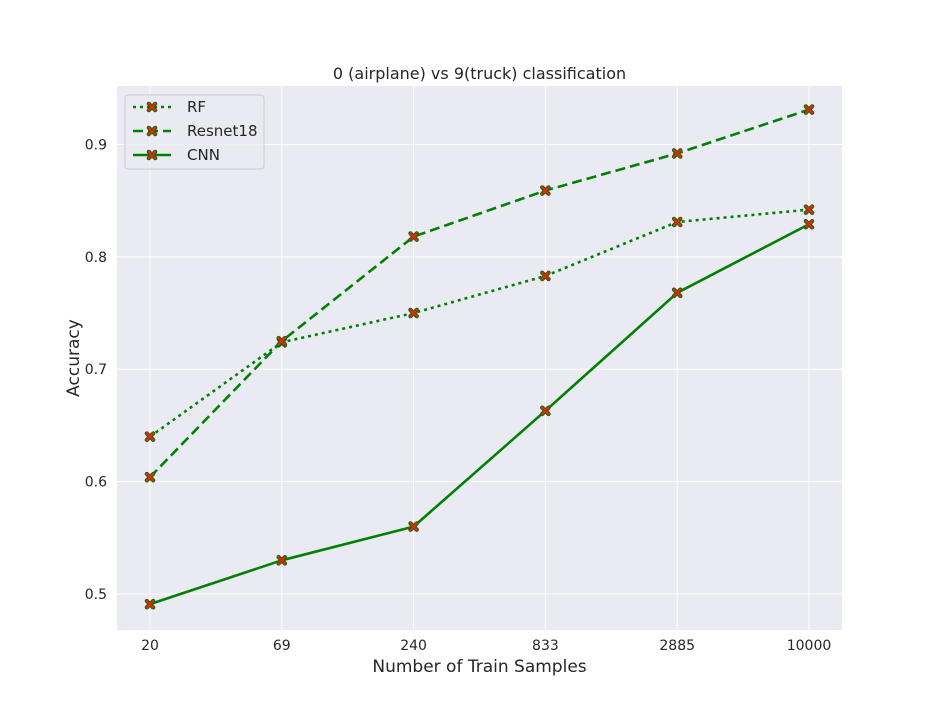  I want to click on y-axis-title: Accuracy, so click(74, 358).